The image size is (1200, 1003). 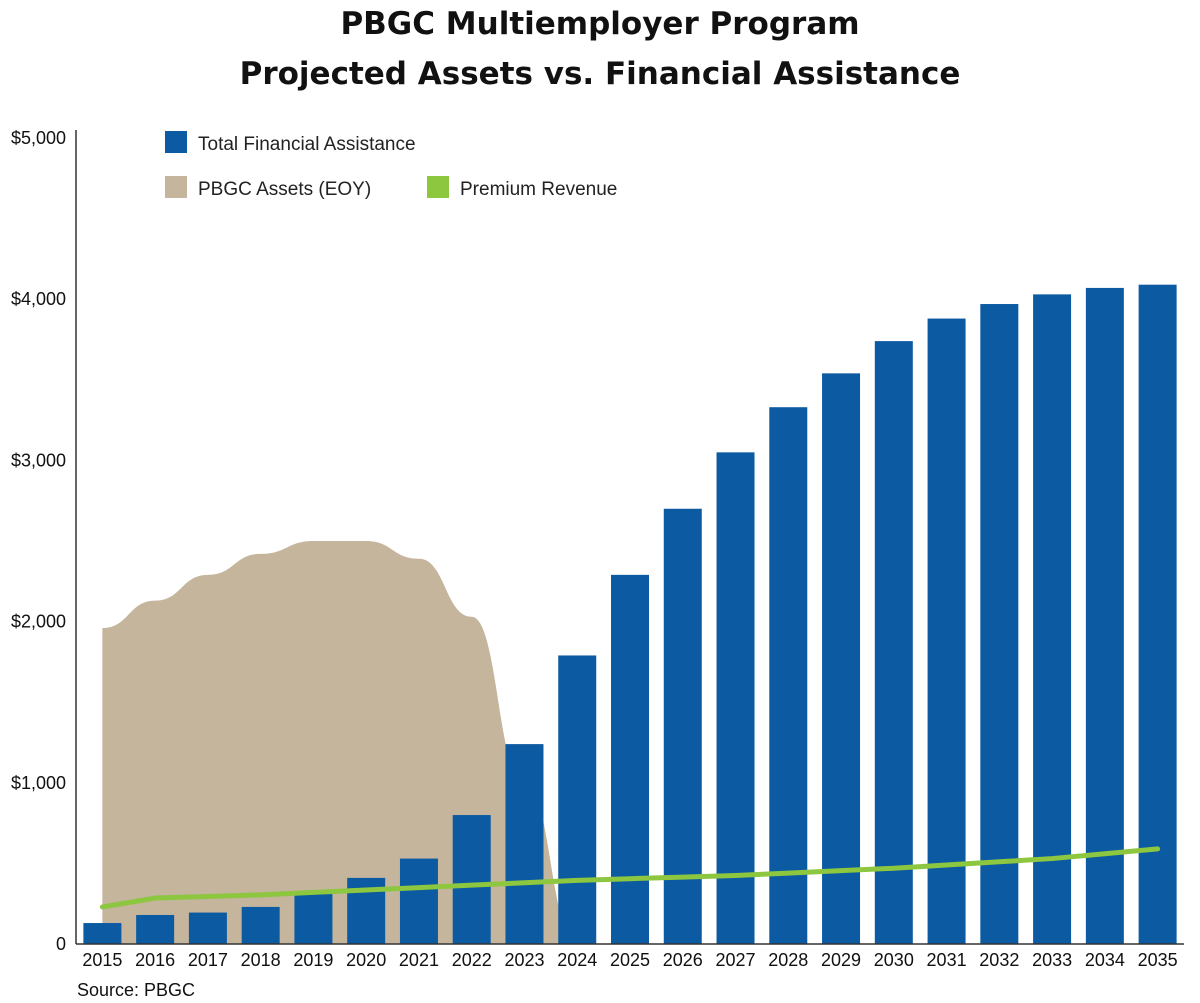 What do you see at coordinates (538, 189) in the screenshot?
I see `legend-label: Premium Revenue` at bounding box center [538, 189].